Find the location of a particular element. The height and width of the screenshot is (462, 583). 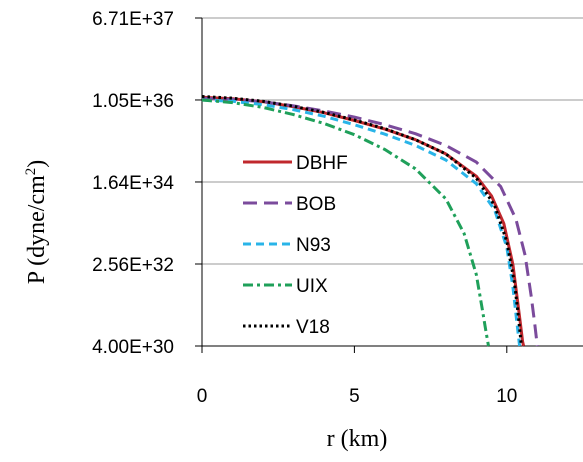

x-axis-title: r (km) is located at coordinates (357, 439).